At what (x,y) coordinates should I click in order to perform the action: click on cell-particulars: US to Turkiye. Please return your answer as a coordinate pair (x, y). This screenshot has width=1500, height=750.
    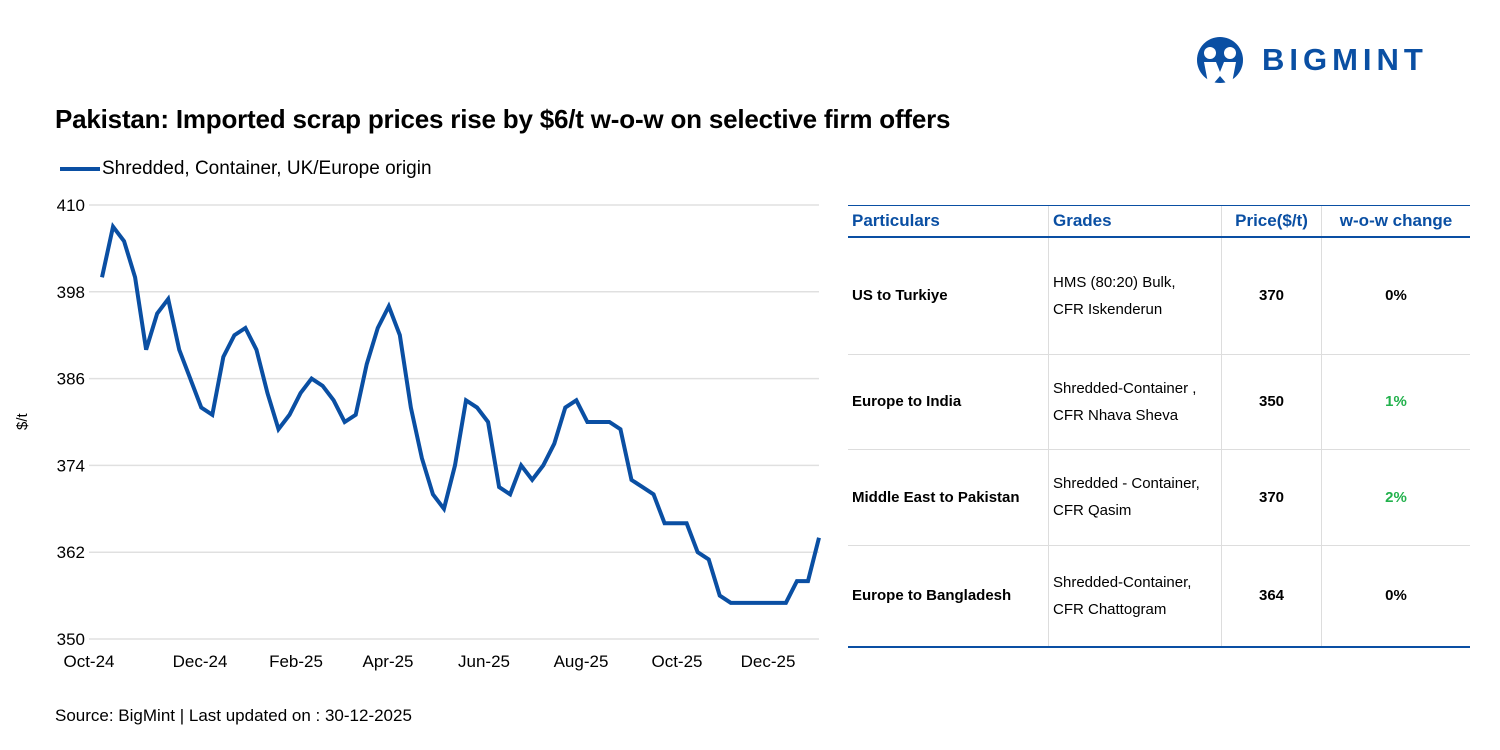
    Looking at the image, I should click on (948, 296).